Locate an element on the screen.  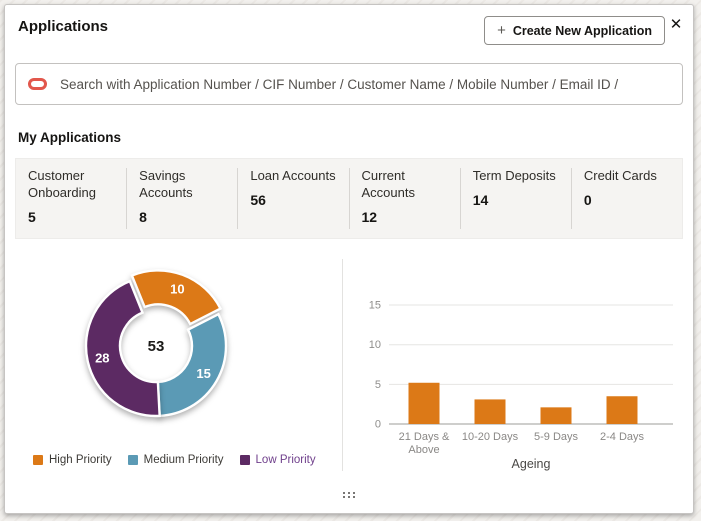
bar-2-4-days is located at coordinates (622, 410).